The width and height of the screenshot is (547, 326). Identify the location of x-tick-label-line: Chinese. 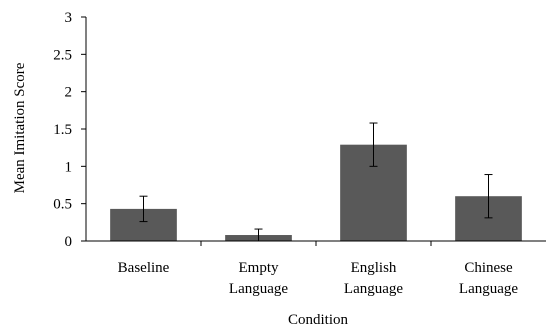
(488, 268).